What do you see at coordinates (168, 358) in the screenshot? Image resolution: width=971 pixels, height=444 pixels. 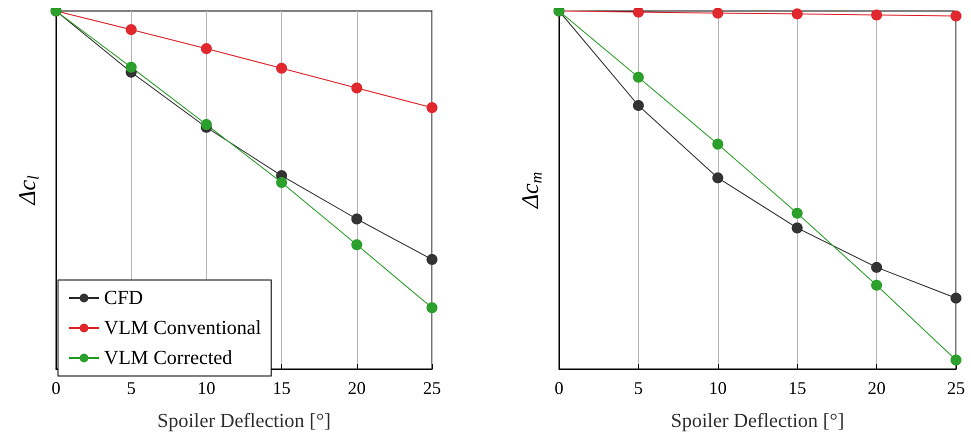 I see `legend-label: VLM Corrected` at bounding box center [168, 358].